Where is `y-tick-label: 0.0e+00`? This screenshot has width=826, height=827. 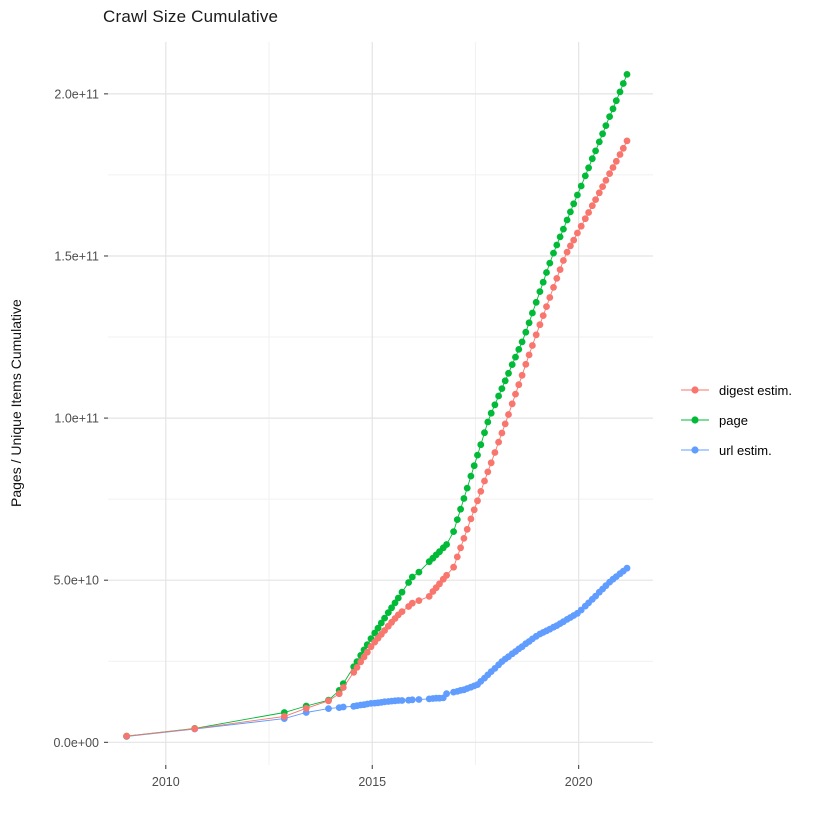 y-tick-label: 0.0e+00 is located at coordinates (76, 743).